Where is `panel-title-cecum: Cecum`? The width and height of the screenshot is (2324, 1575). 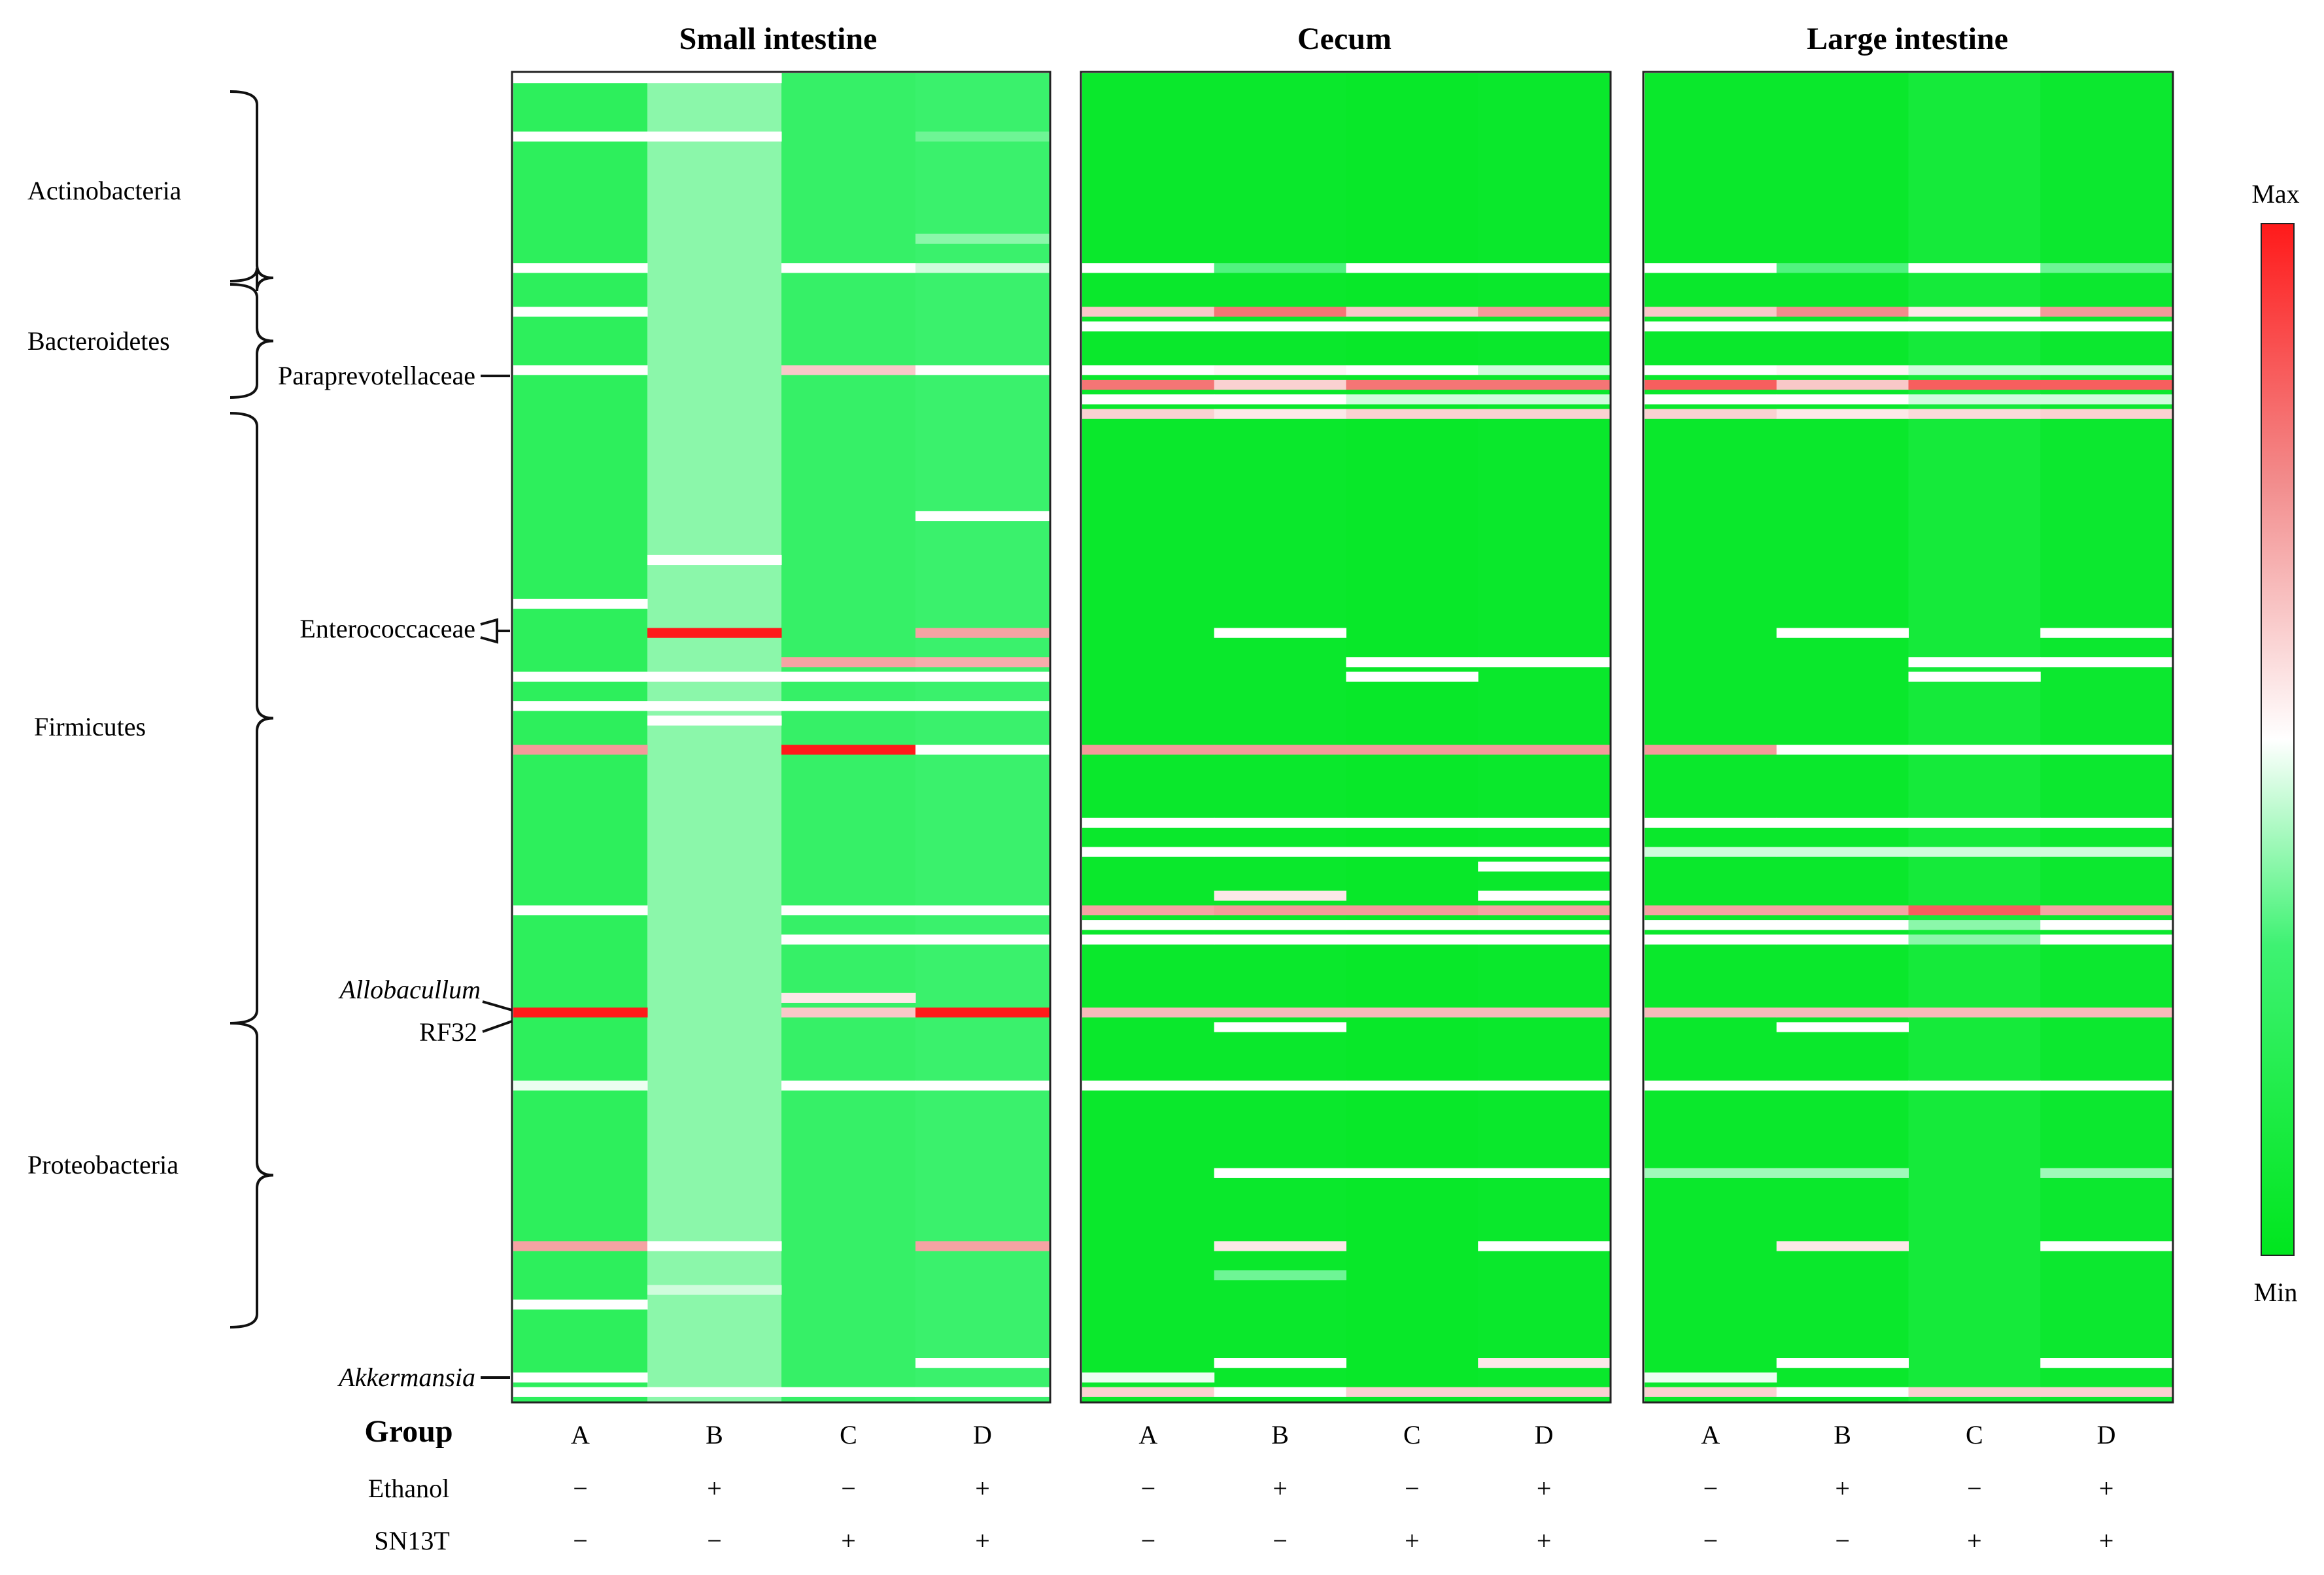 panel-title-cecum: Cecum is located at coordinates (1344, 39).